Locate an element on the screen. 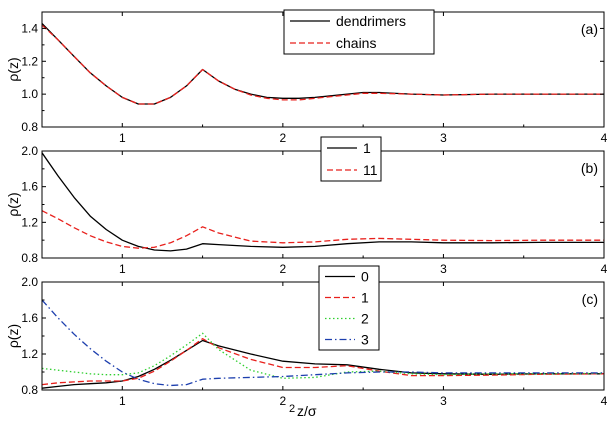 This screenshot has width=608, height=422. legend-2: 0 1 2 3 is located at coordinates (349, 308).